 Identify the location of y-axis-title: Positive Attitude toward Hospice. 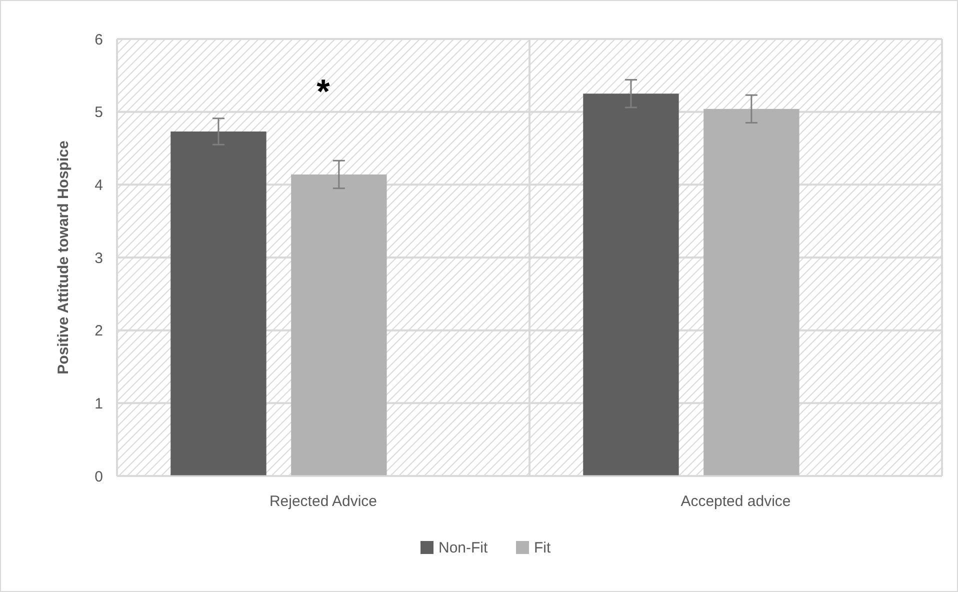
(63, 257).